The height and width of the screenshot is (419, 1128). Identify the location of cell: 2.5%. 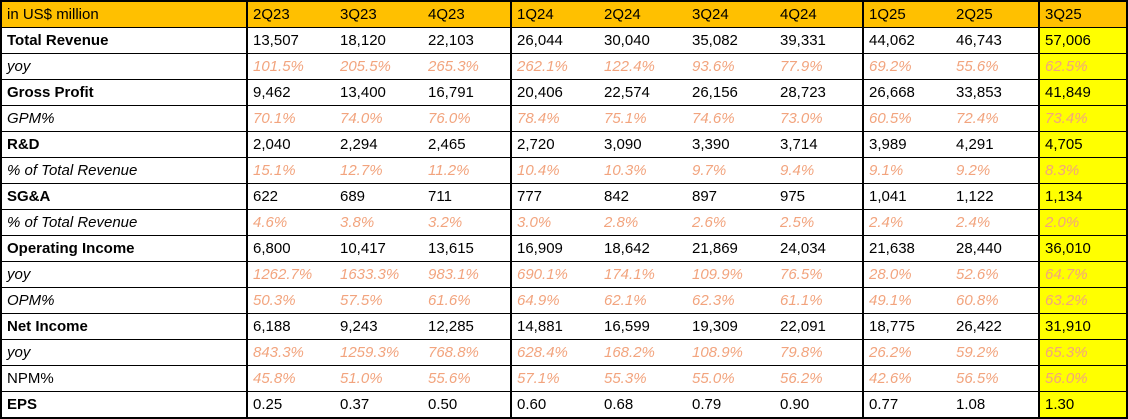
(819, 222).